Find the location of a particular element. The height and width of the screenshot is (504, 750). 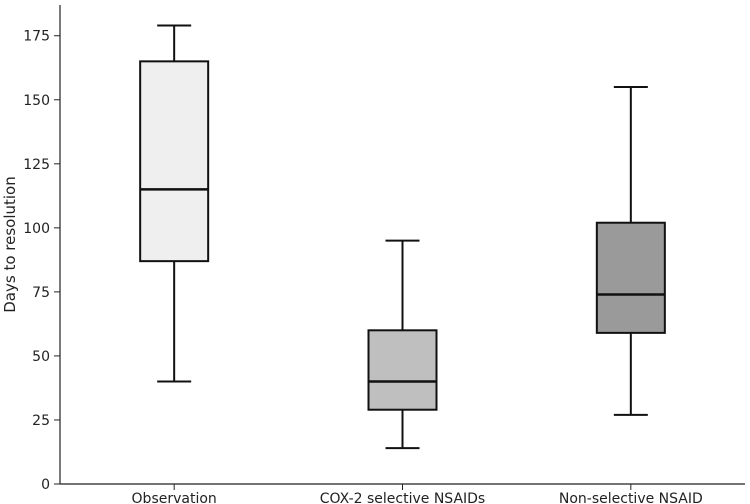

y-axis-title: Days to resolution is located at coordinates (10, 244).